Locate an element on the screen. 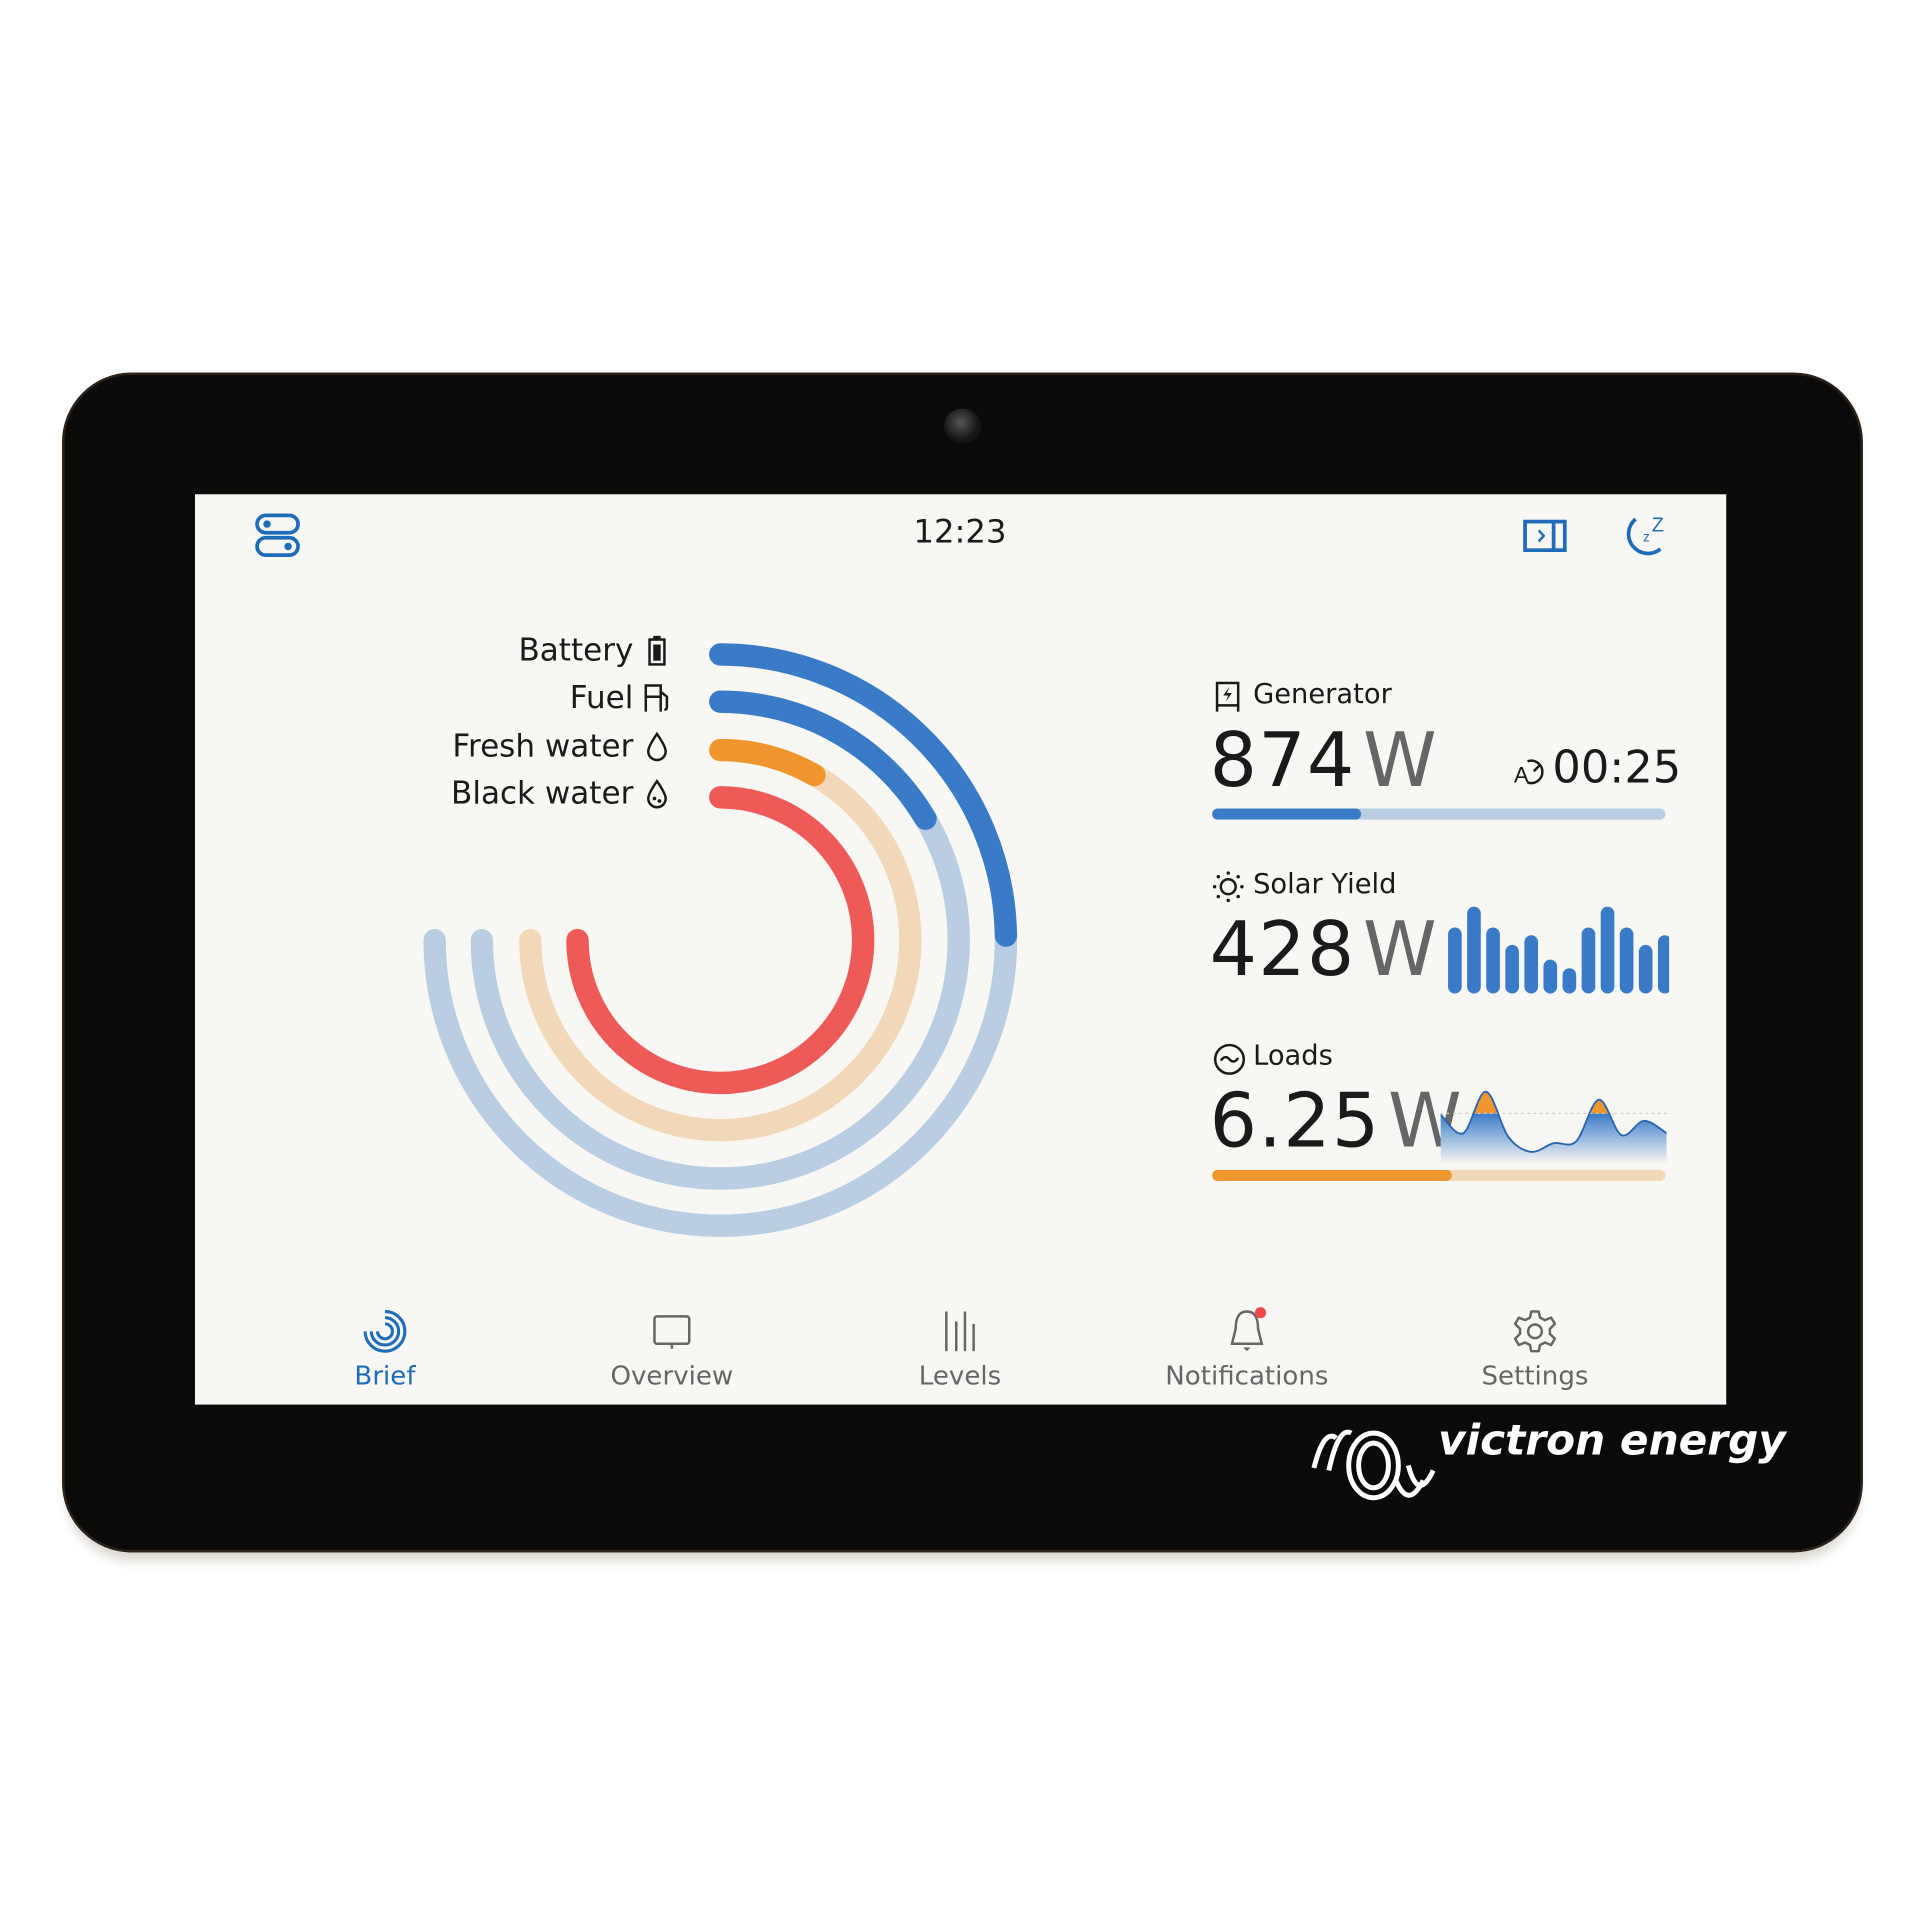  nav-notifications: Notifications is located at coordinates (1247, 1348).